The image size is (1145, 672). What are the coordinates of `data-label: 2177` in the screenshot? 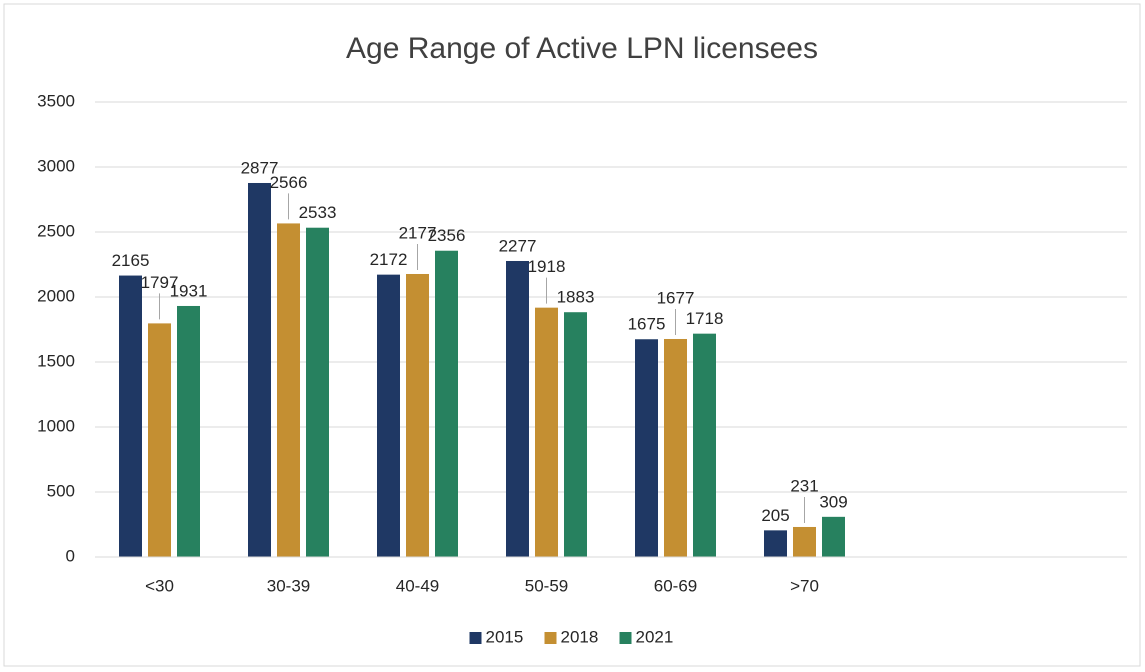 It's located at (418, 232).